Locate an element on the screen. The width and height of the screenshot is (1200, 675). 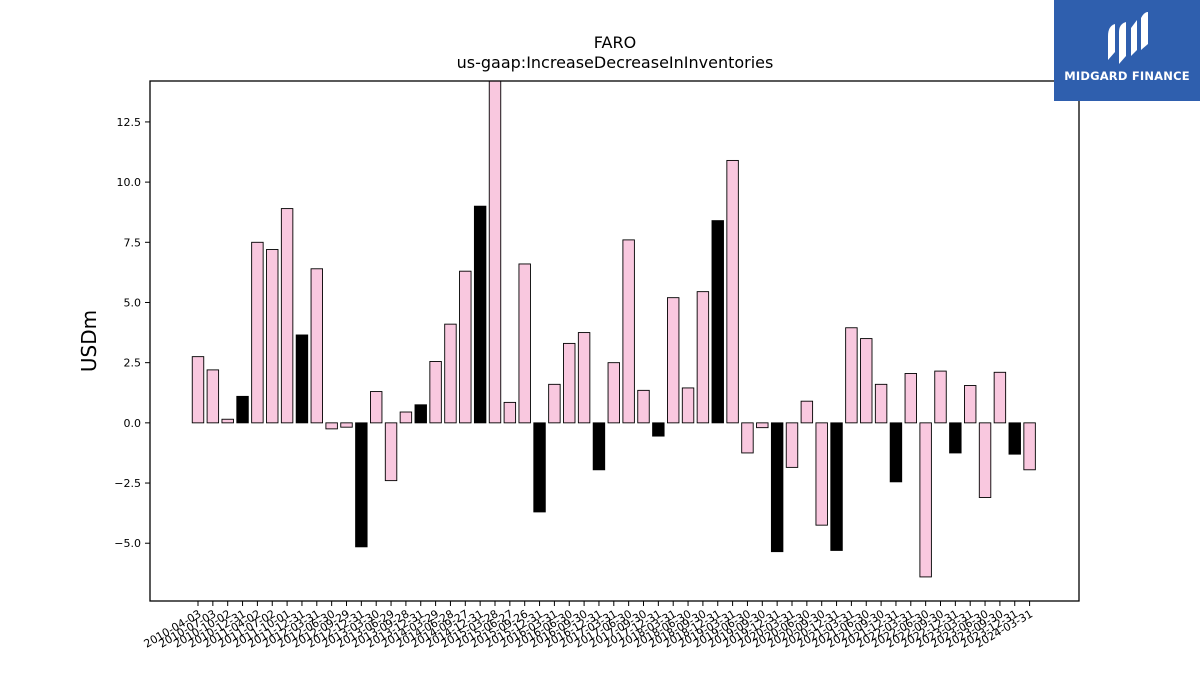
brand-logo: MIDGARD FINANCE is located at coordinates (1127, 50).